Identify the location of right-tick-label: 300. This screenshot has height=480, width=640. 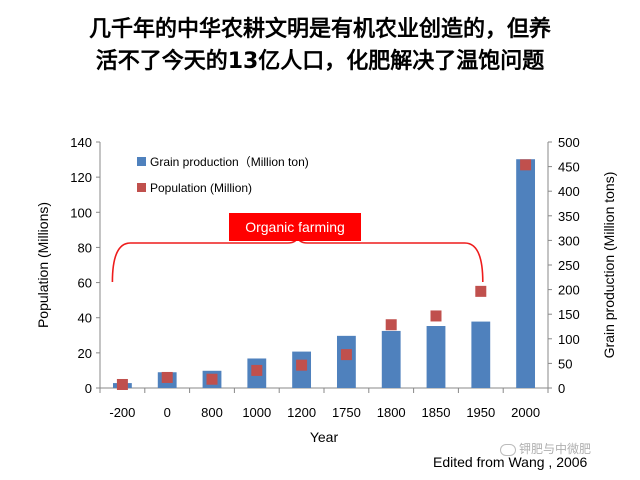
(569, 240).